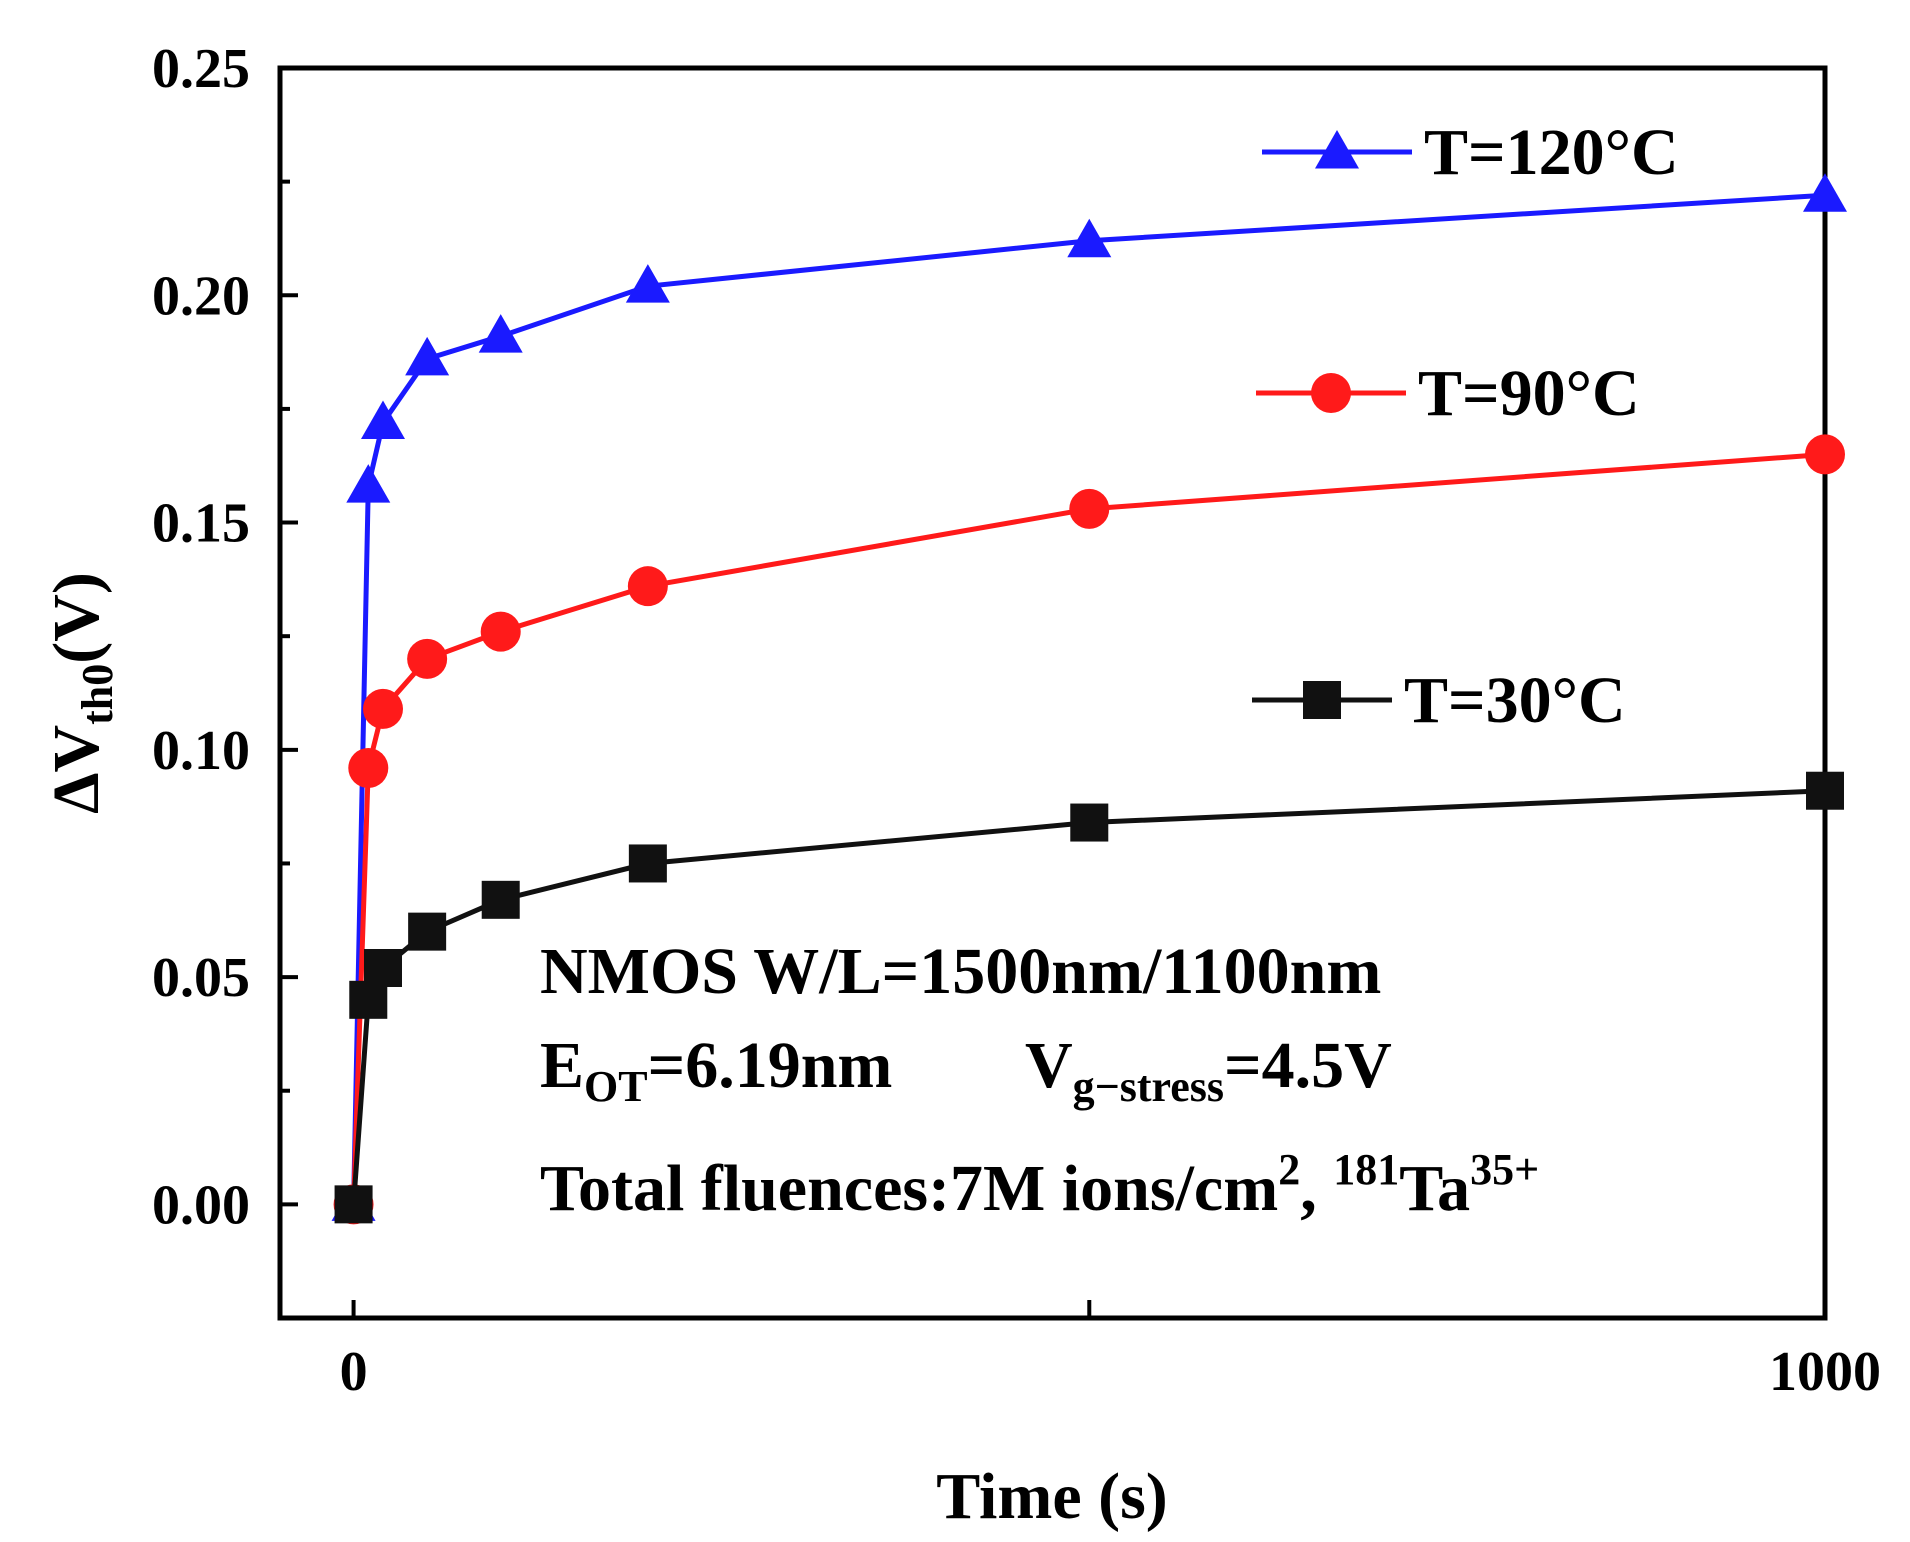 The height and width of the screenshot is (1542, 1910). What do you see at coordinates (1148, 1086) in the screenshot?
I see `annotation-v-sub: g−stress` at bounding box center [1148, 1086].